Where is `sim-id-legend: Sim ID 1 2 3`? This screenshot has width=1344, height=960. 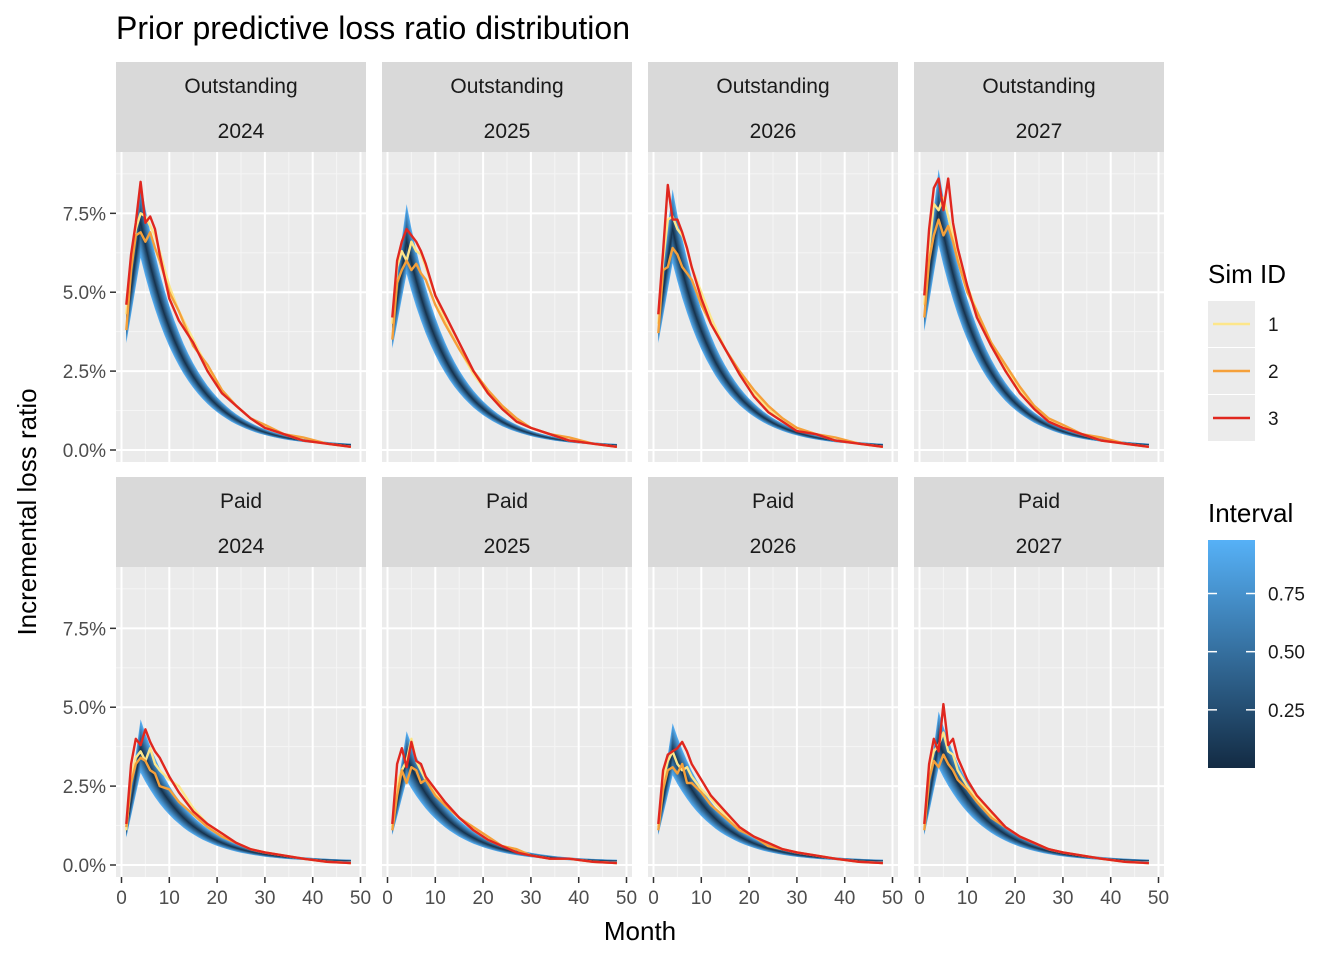 sim-id-legend: Sim ID 1 2 3 is located at coordinates (1247, 350).